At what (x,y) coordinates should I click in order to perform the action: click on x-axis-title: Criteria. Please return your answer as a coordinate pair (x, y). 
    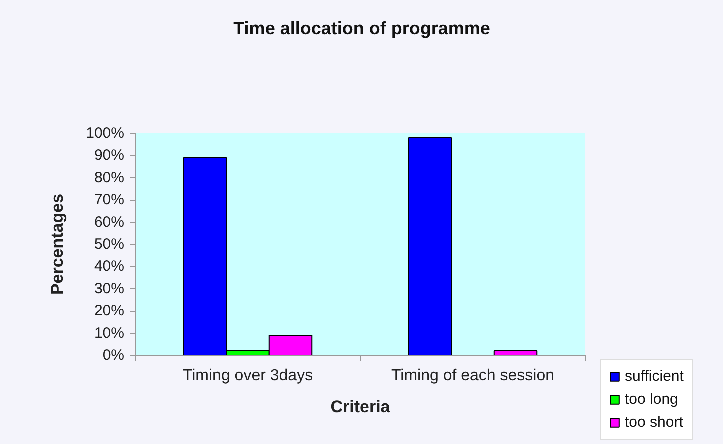
    Looking at the image, I should click on (360, 407).